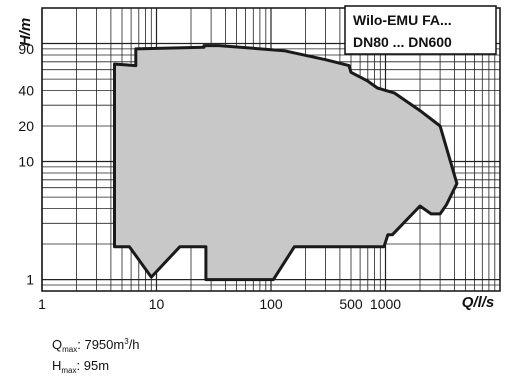  Describe the element at coordinates (26, 162) in the screenshot. I see `y-tick-label: 10` at that location.